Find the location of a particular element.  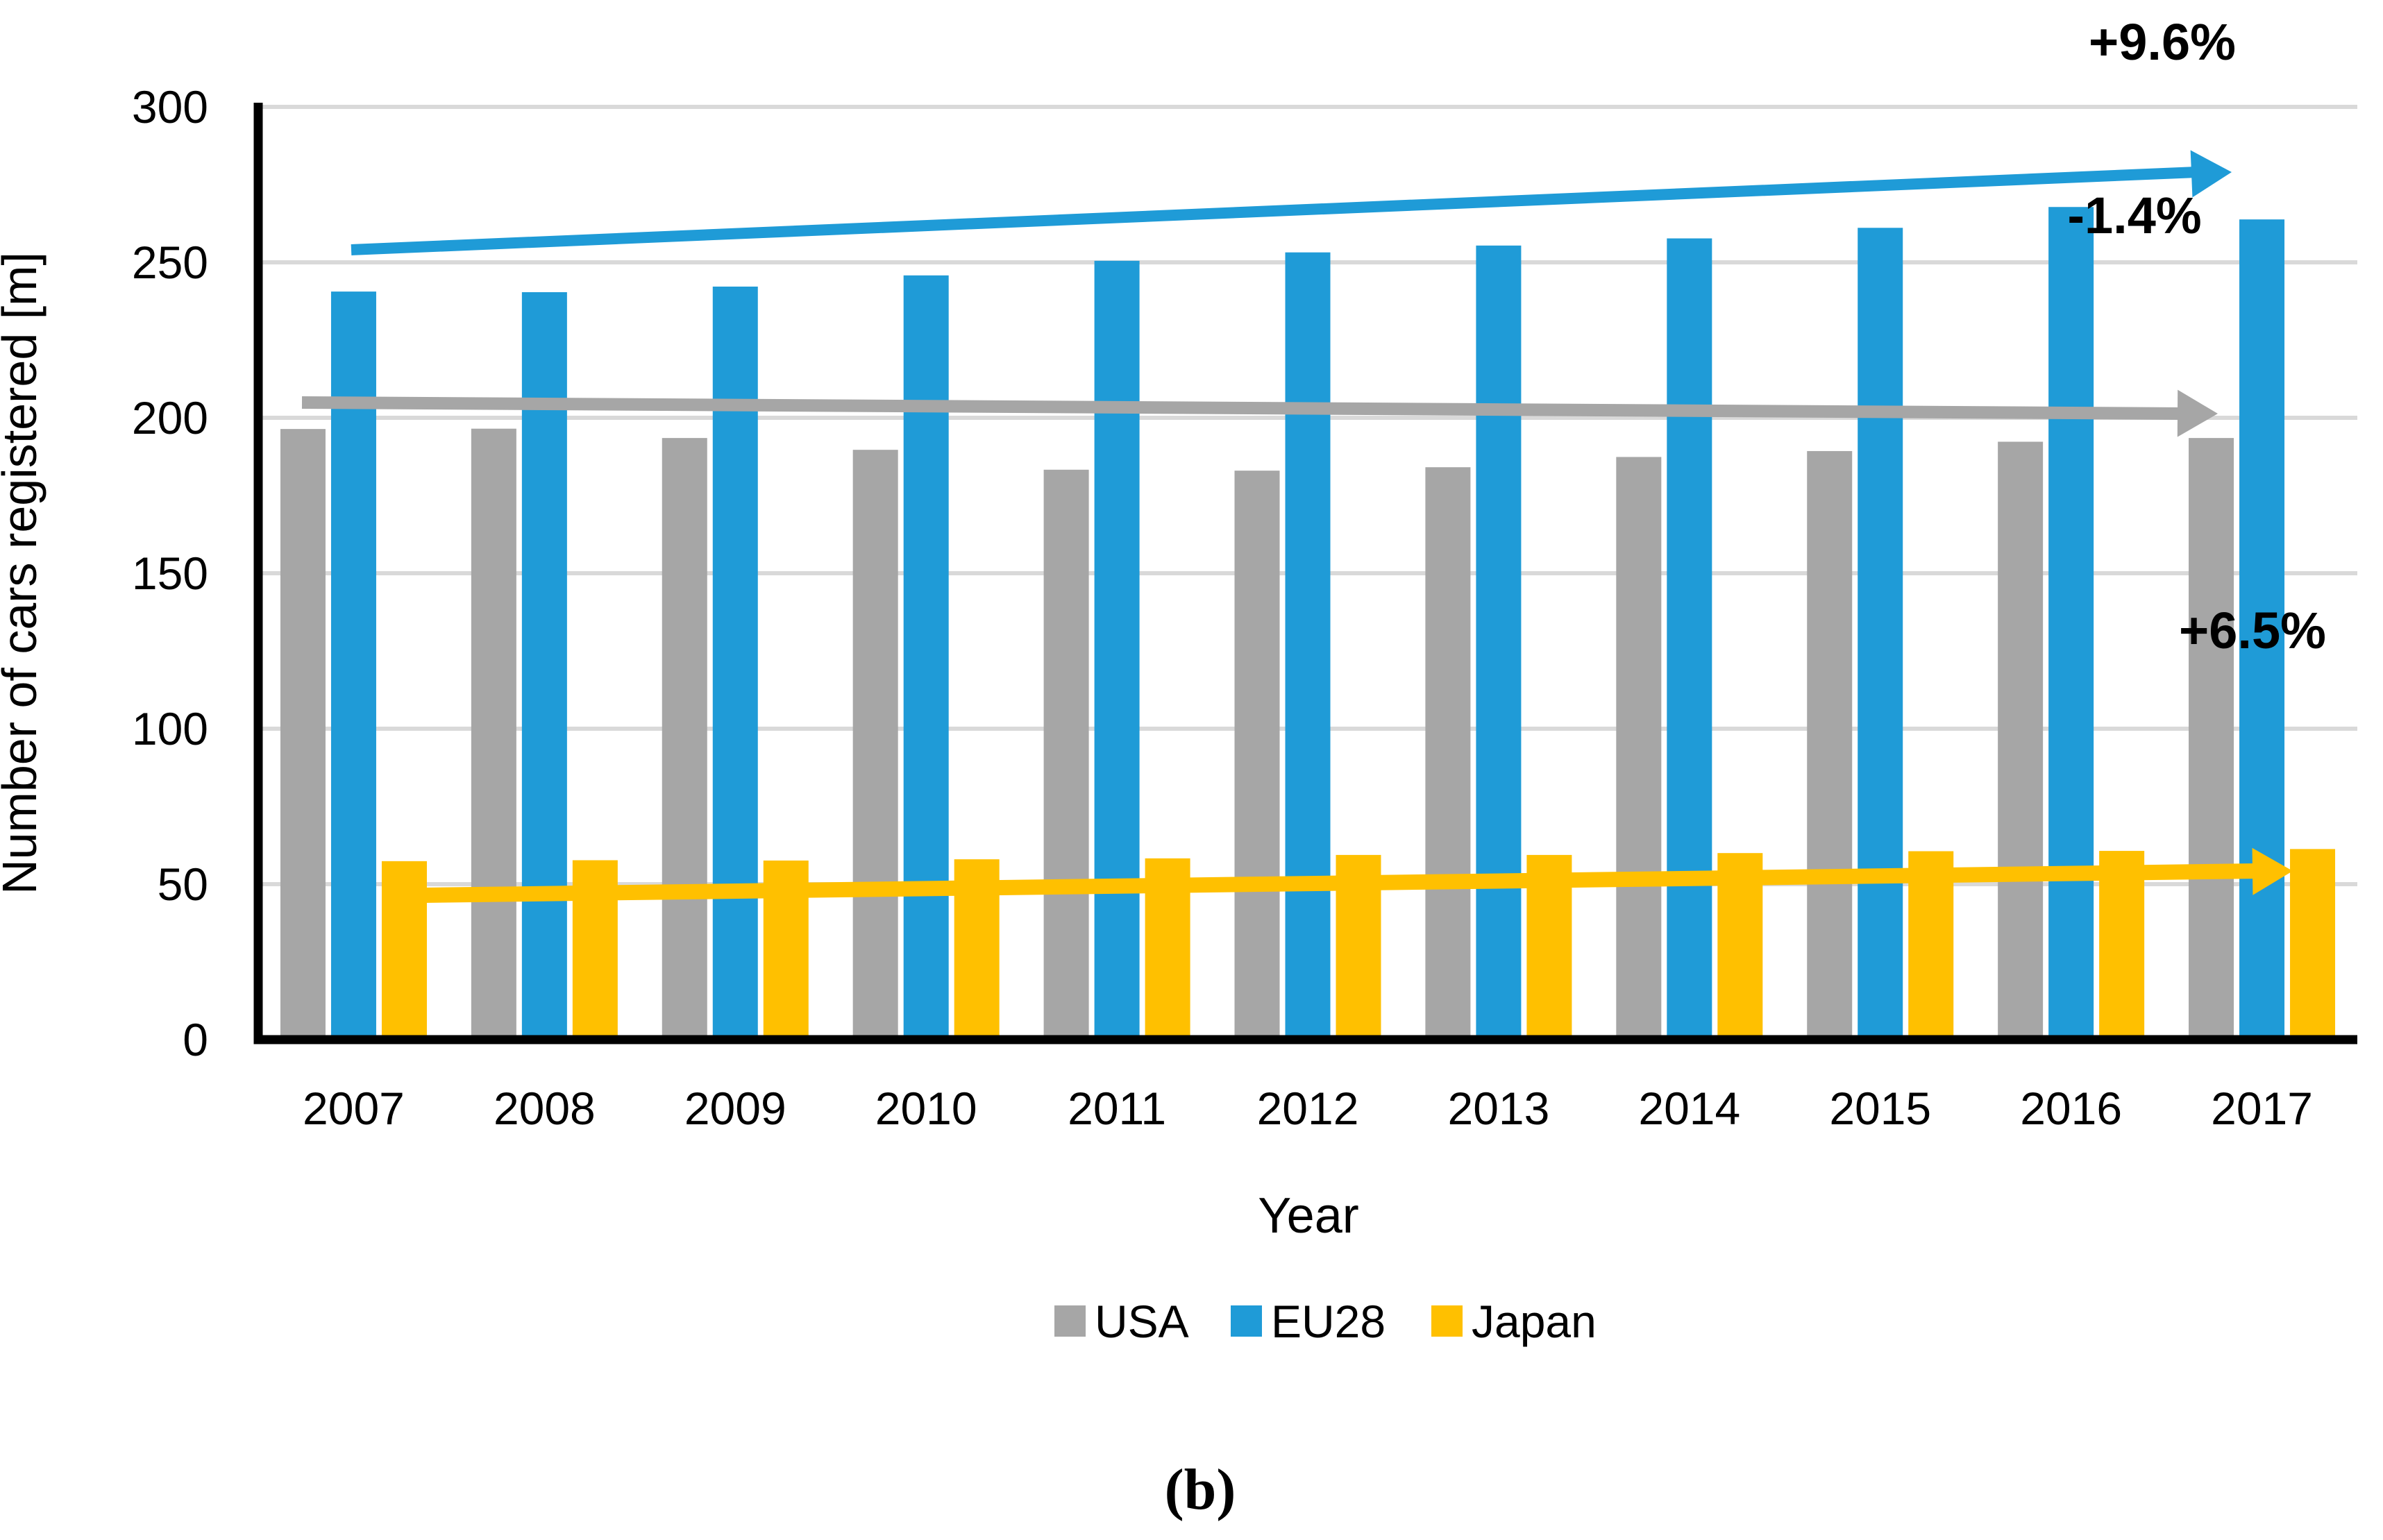

x-tick-2014: 2014 is located at coordinates (1689, 1108).